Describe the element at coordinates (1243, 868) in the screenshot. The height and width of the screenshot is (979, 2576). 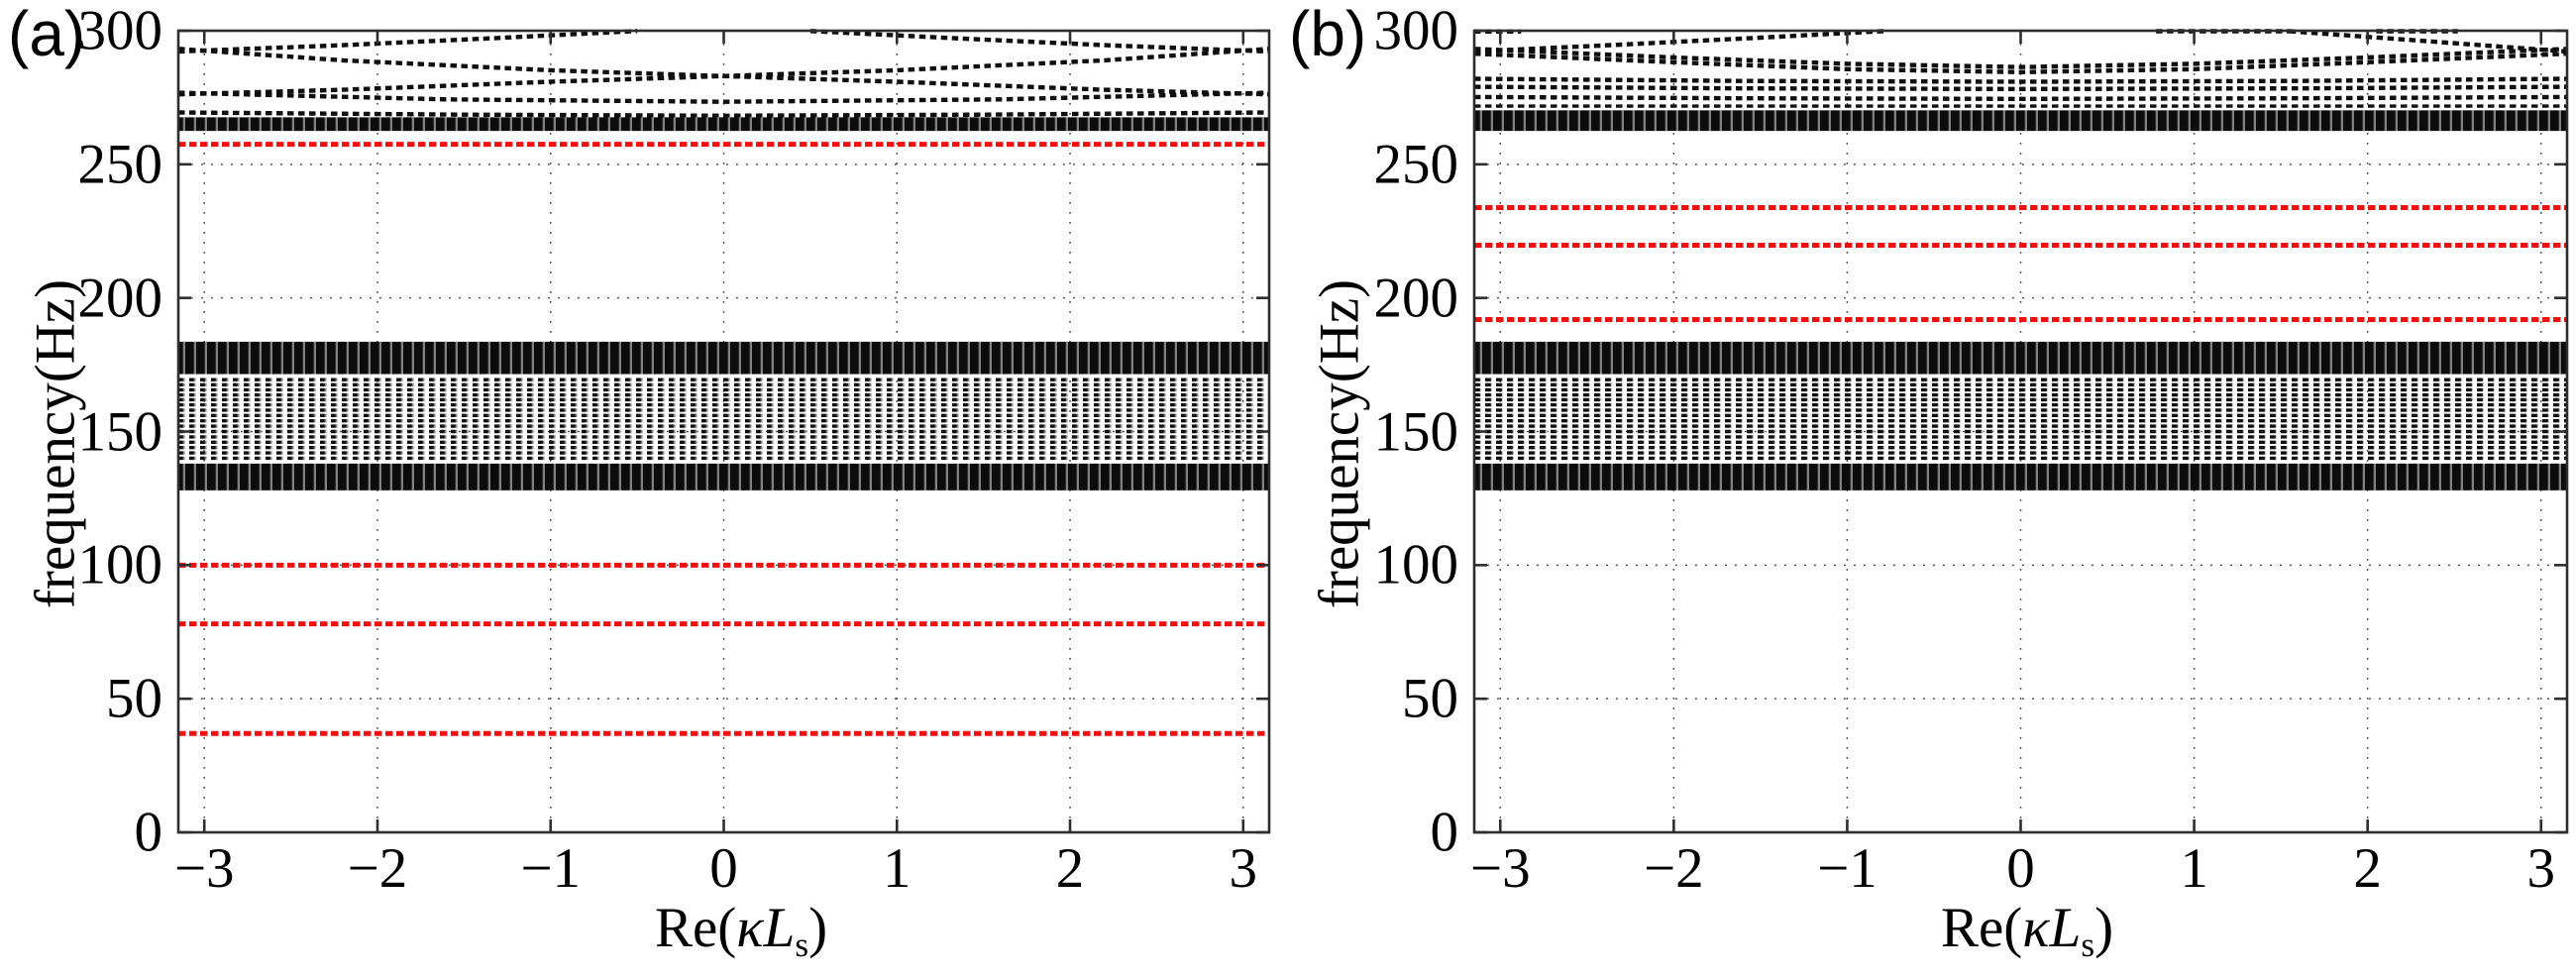
I see `x-tick-label-a: 3` at that location.